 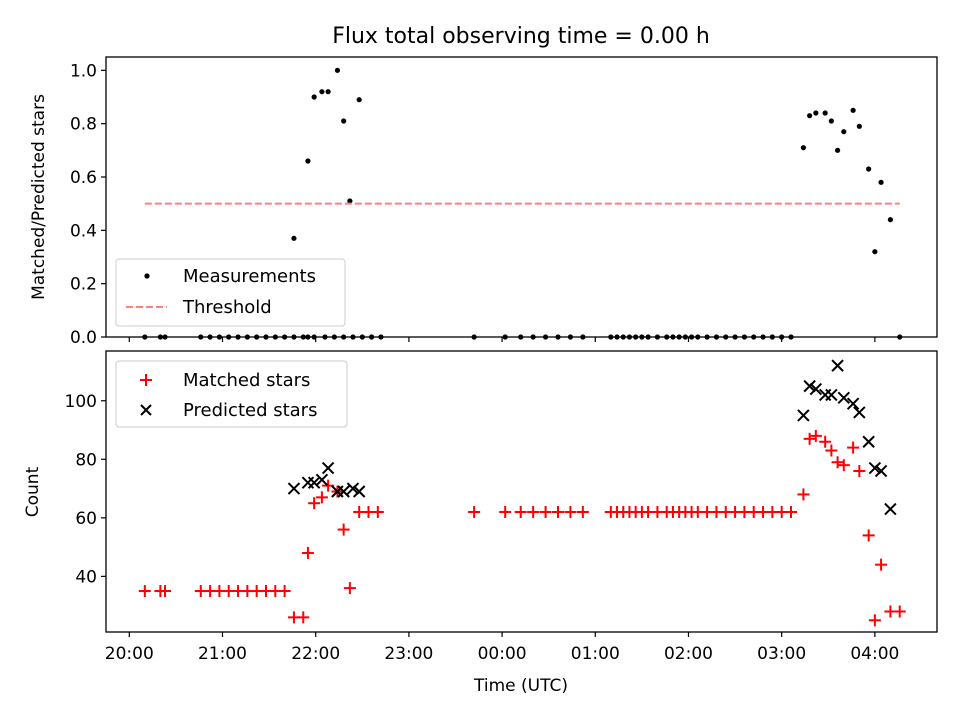 What do you see at coordinates (86, 460) in the screenshot?
I see `y-tick-label: 80` at bounding box center [86, 460].